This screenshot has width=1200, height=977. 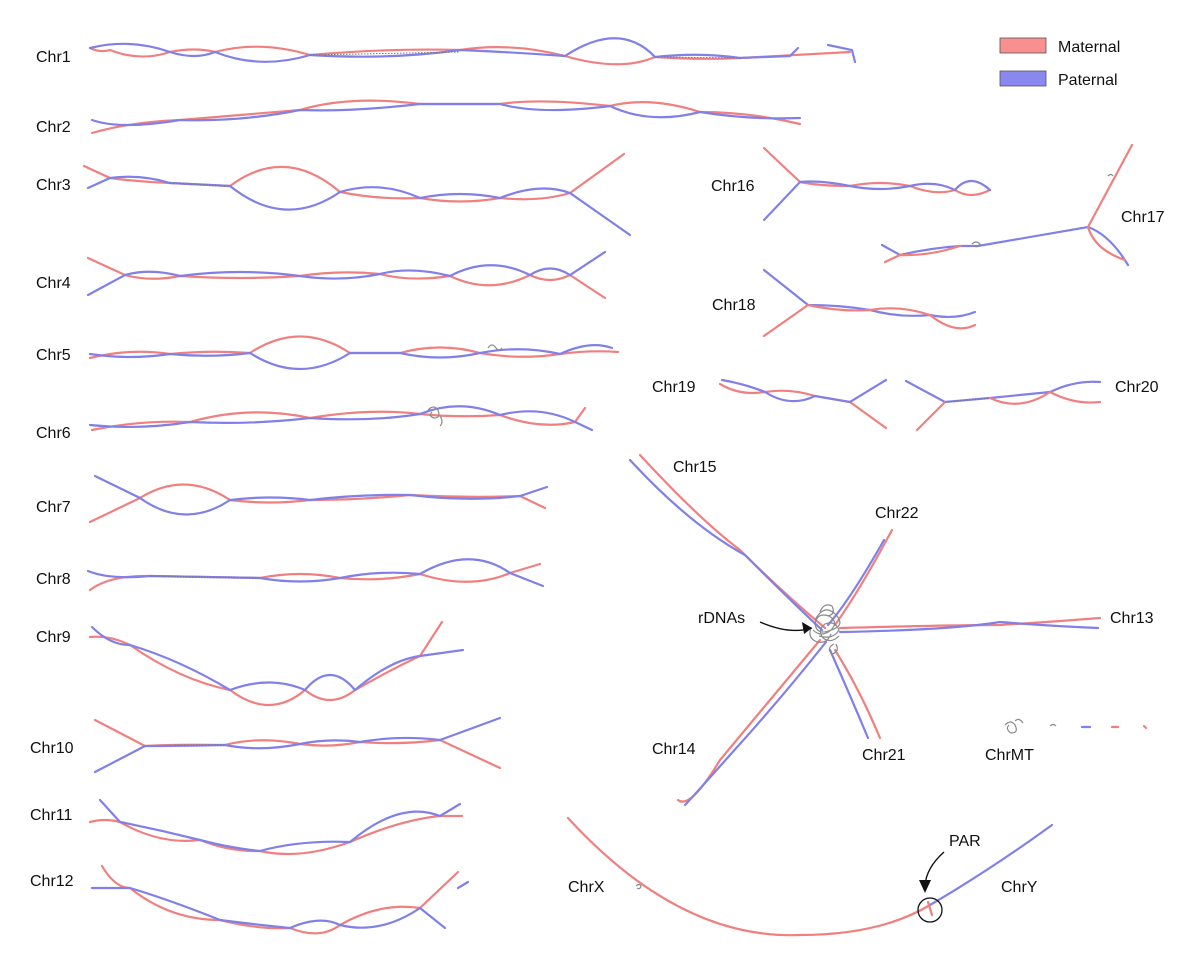 What do you see at coordinates (53, 507) in the screenshot?
I see `chr7-label: Chr7` at bounding box center [53, 507].